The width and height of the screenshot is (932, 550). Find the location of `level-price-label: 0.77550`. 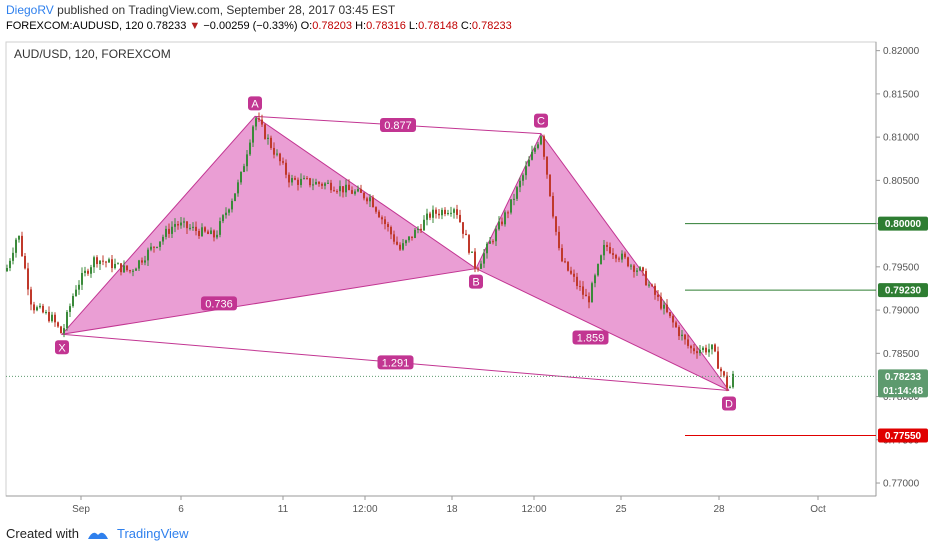

level-price-label: 0.77550 is located at coordinates (903, 436).